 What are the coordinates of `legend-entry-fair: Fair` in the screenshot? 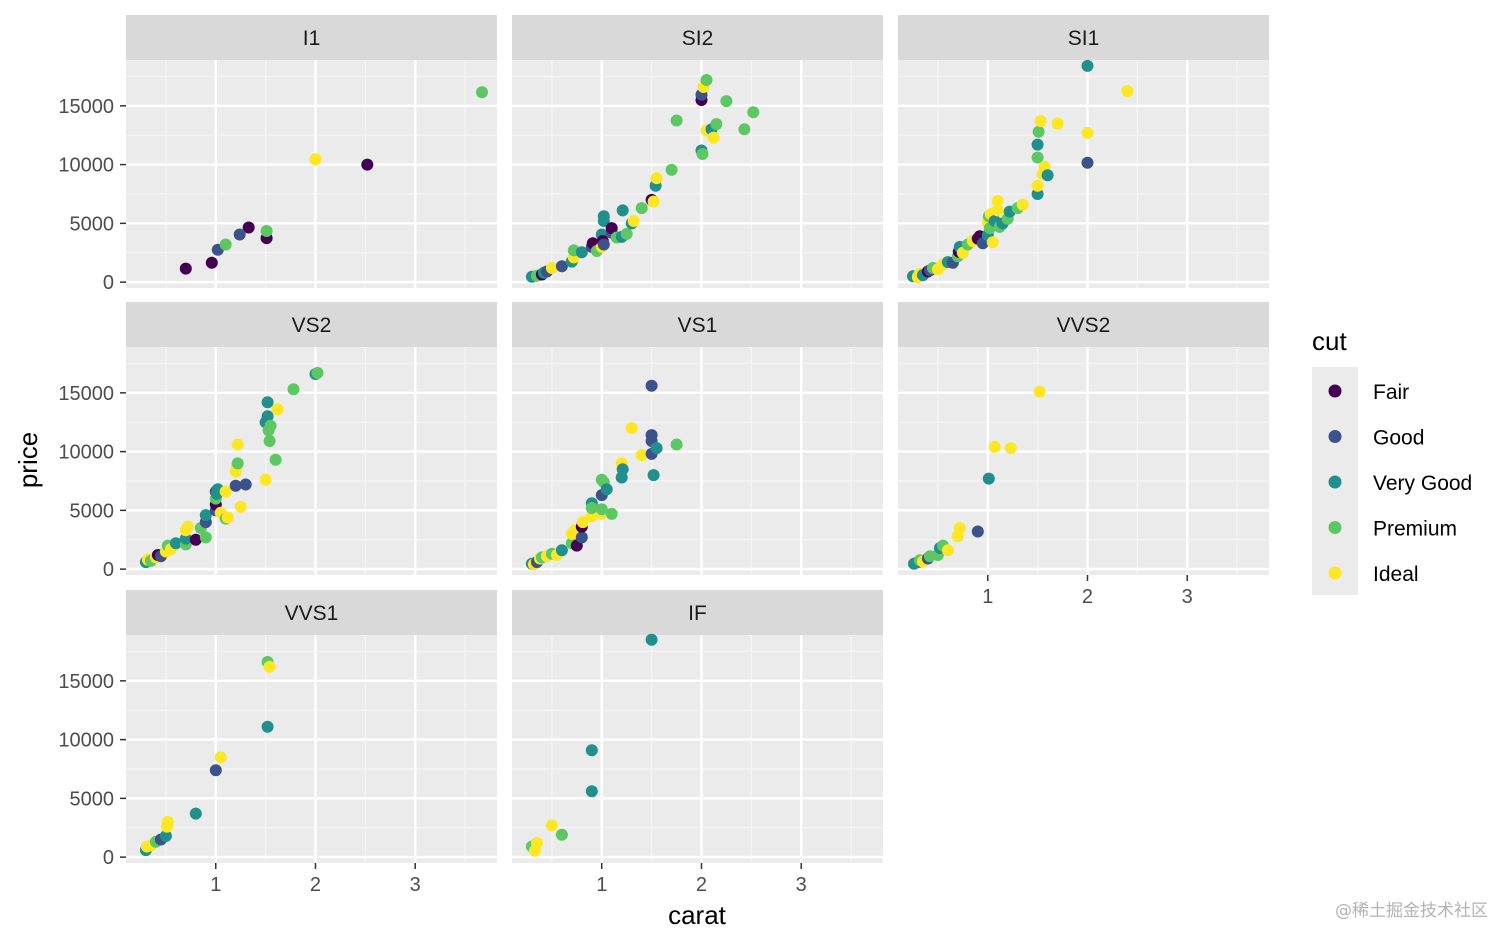 It's located at (1368, 392).